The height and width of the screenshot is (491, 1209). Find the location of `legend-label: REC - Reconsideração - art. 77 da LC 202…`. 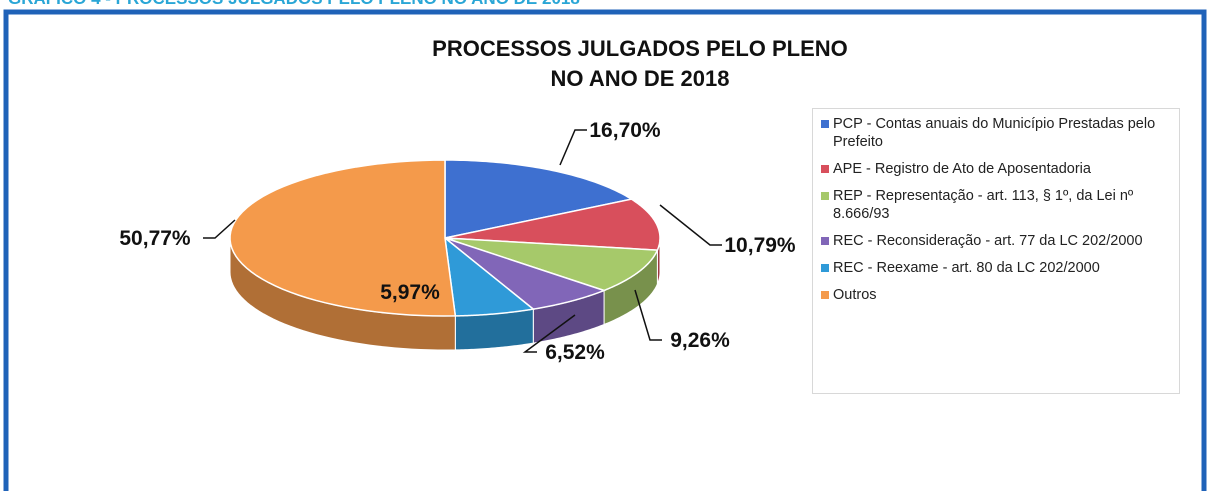

legend-label: REC - Reconsideração - art. 77 da LC 202… is located at coordinates (988, 241).